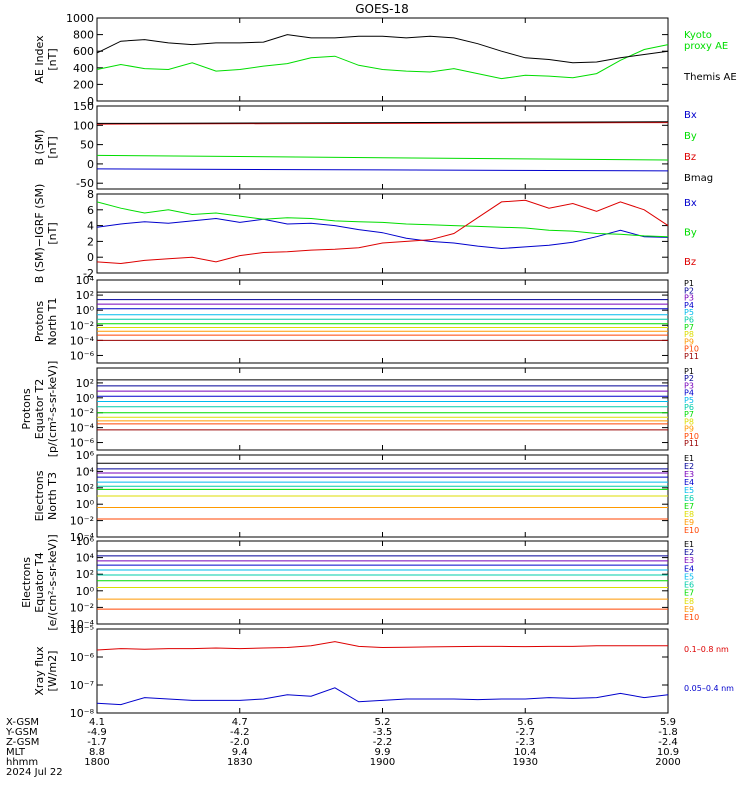 The width and height of the screenshot is (750, 800). What do you see at coordinates (82, 713) in the screenshot?
I see `y-tick-label: 10⁻⁸` at bounding box center [82, 713].